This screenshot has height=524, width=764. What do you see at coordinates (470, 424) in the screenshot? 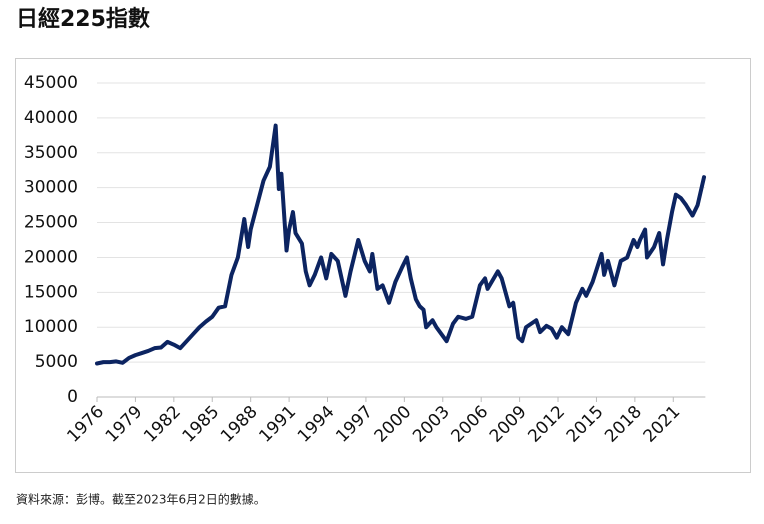
I see `x-tick-label: 2006` at bounding box center [470, 424].